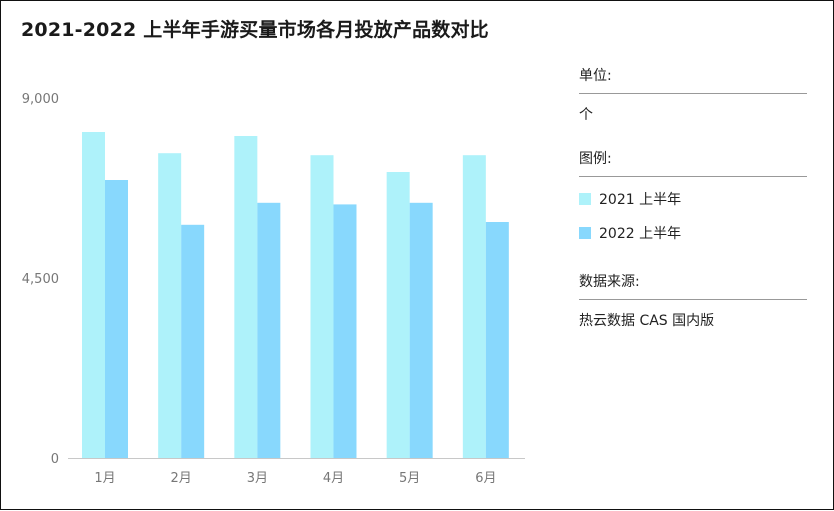 The height and width of the screenshot is (511, 834). Describe the element at coordinates (640, 200) in the screenshot. I see `legend-label-2021: 2021 上半年` at that location.